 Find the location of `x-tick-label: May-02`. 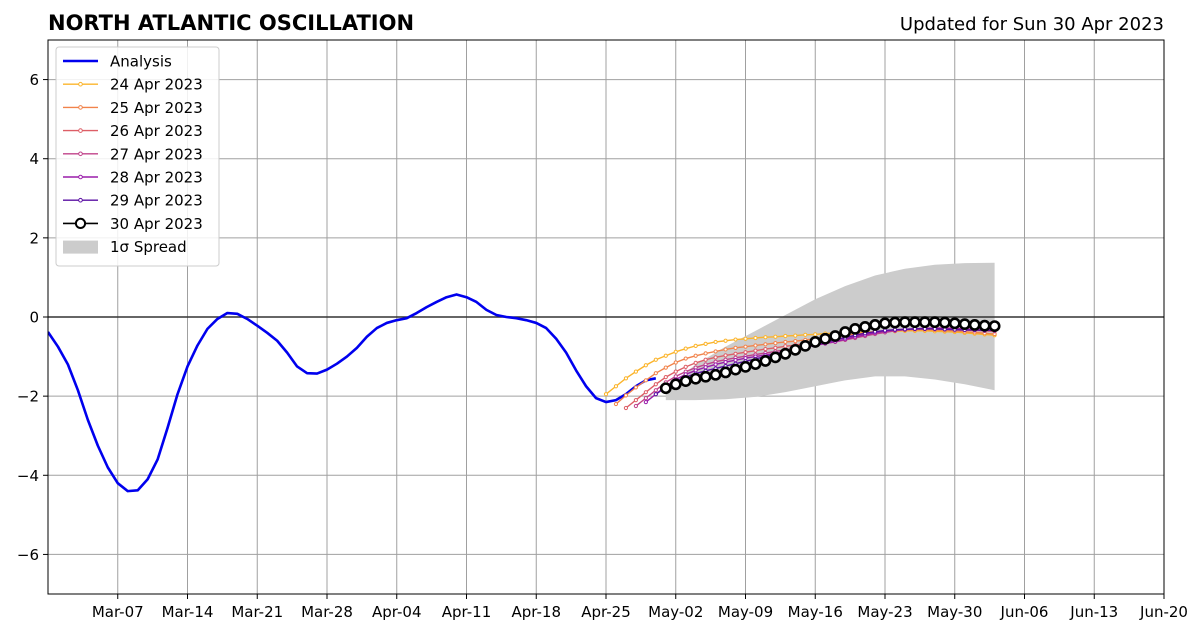

x-tick-label: May-02 is located at coordinates (675, 612).